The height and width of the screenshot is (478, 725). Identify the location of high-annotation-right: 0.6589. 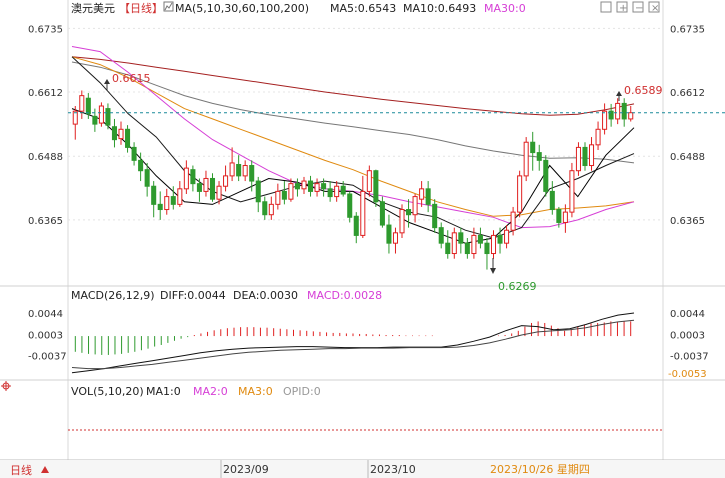
(639, 92).